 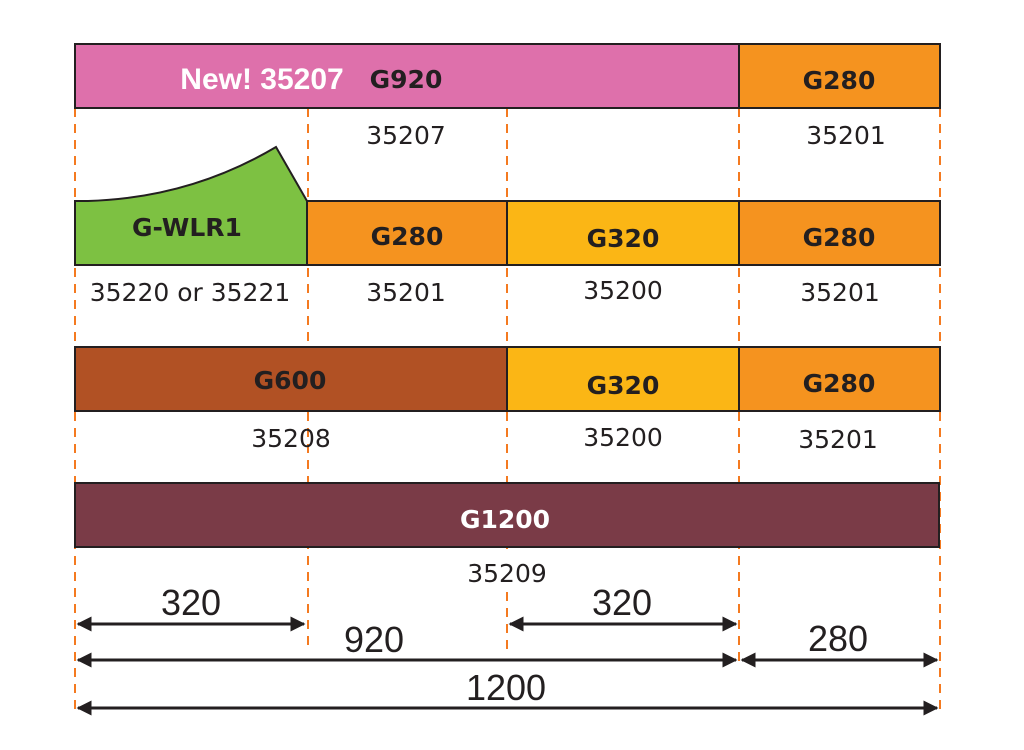 What do you see at coordinates (406, 135) in the screenshot?
I see `part-number: 35207` at bounding box center [406, 135].